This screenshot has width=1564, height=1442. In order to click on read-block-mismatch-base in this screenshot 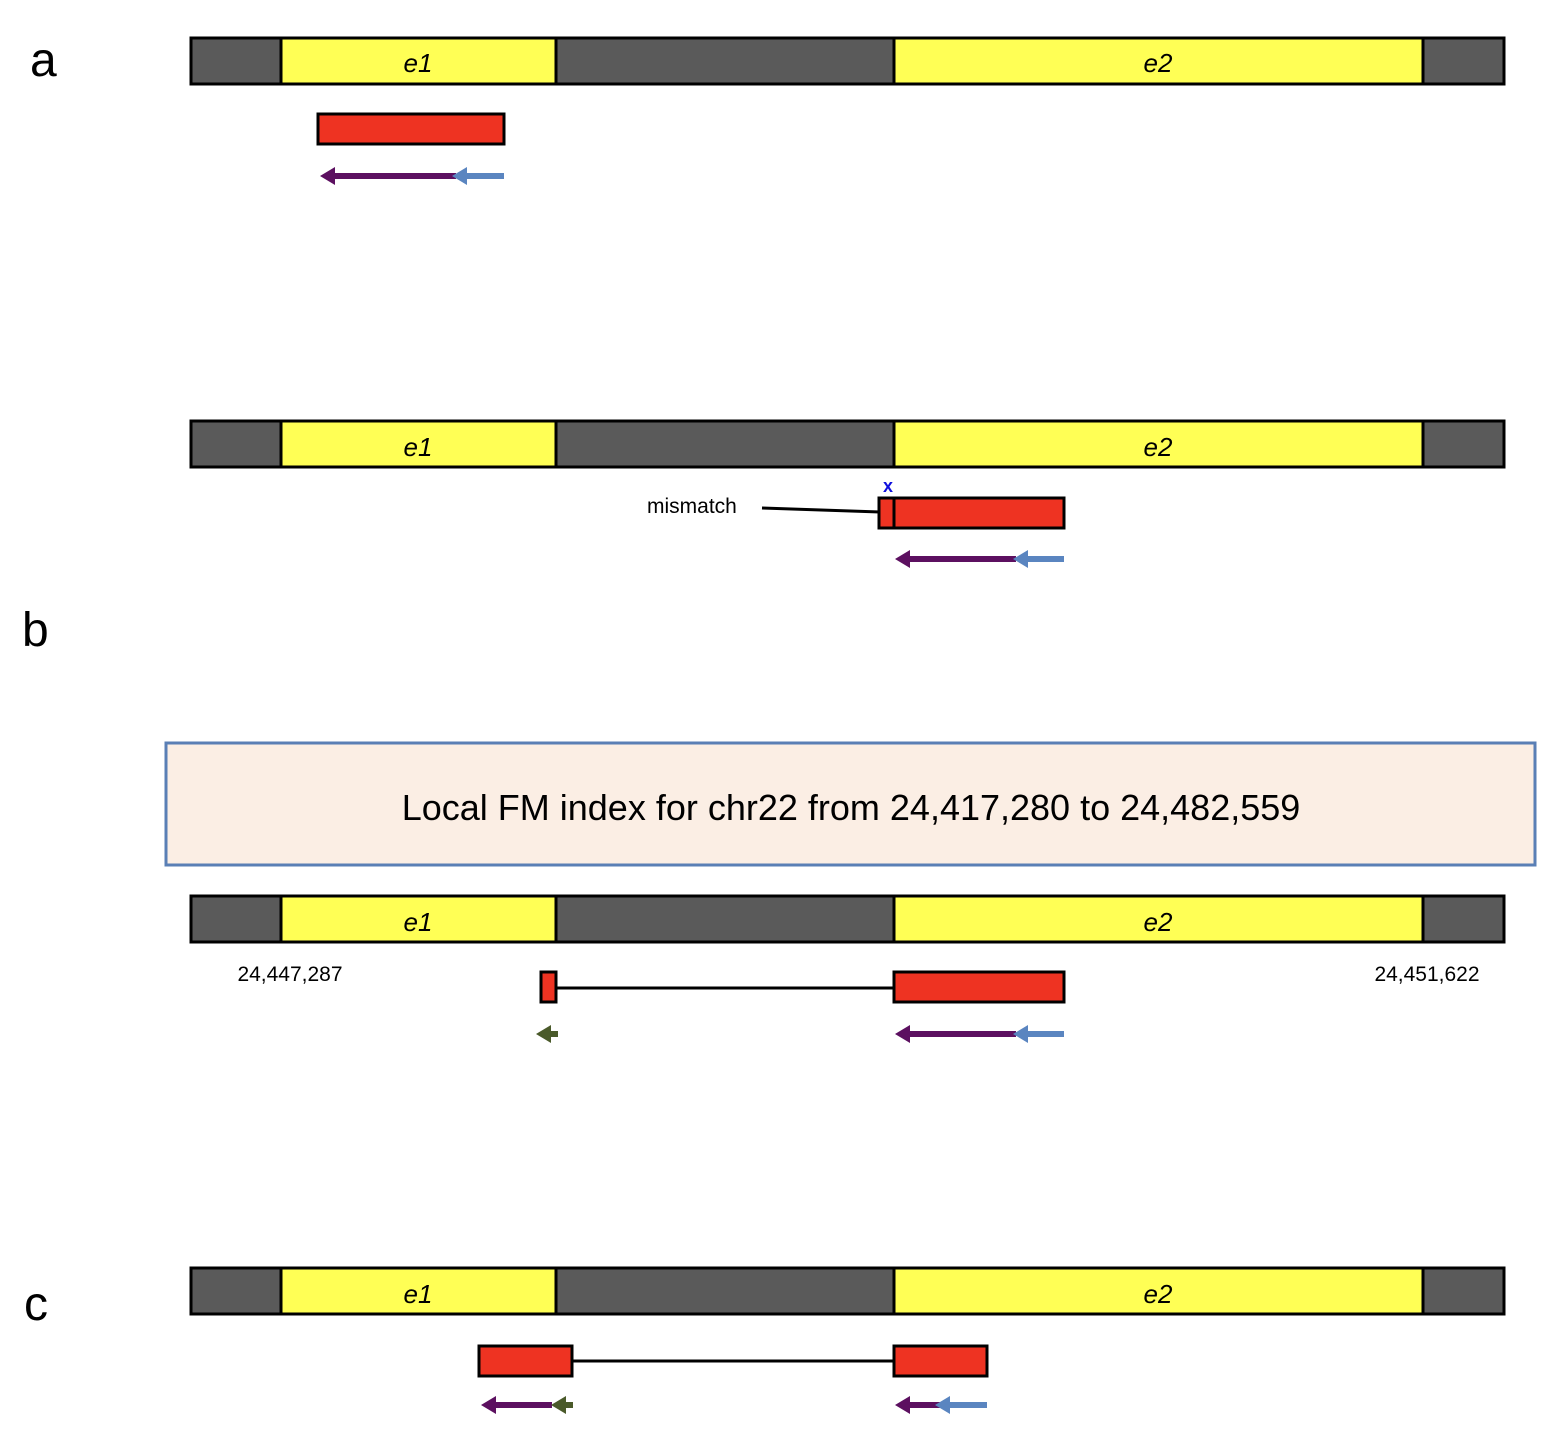, I will do `click(886, 513)`.